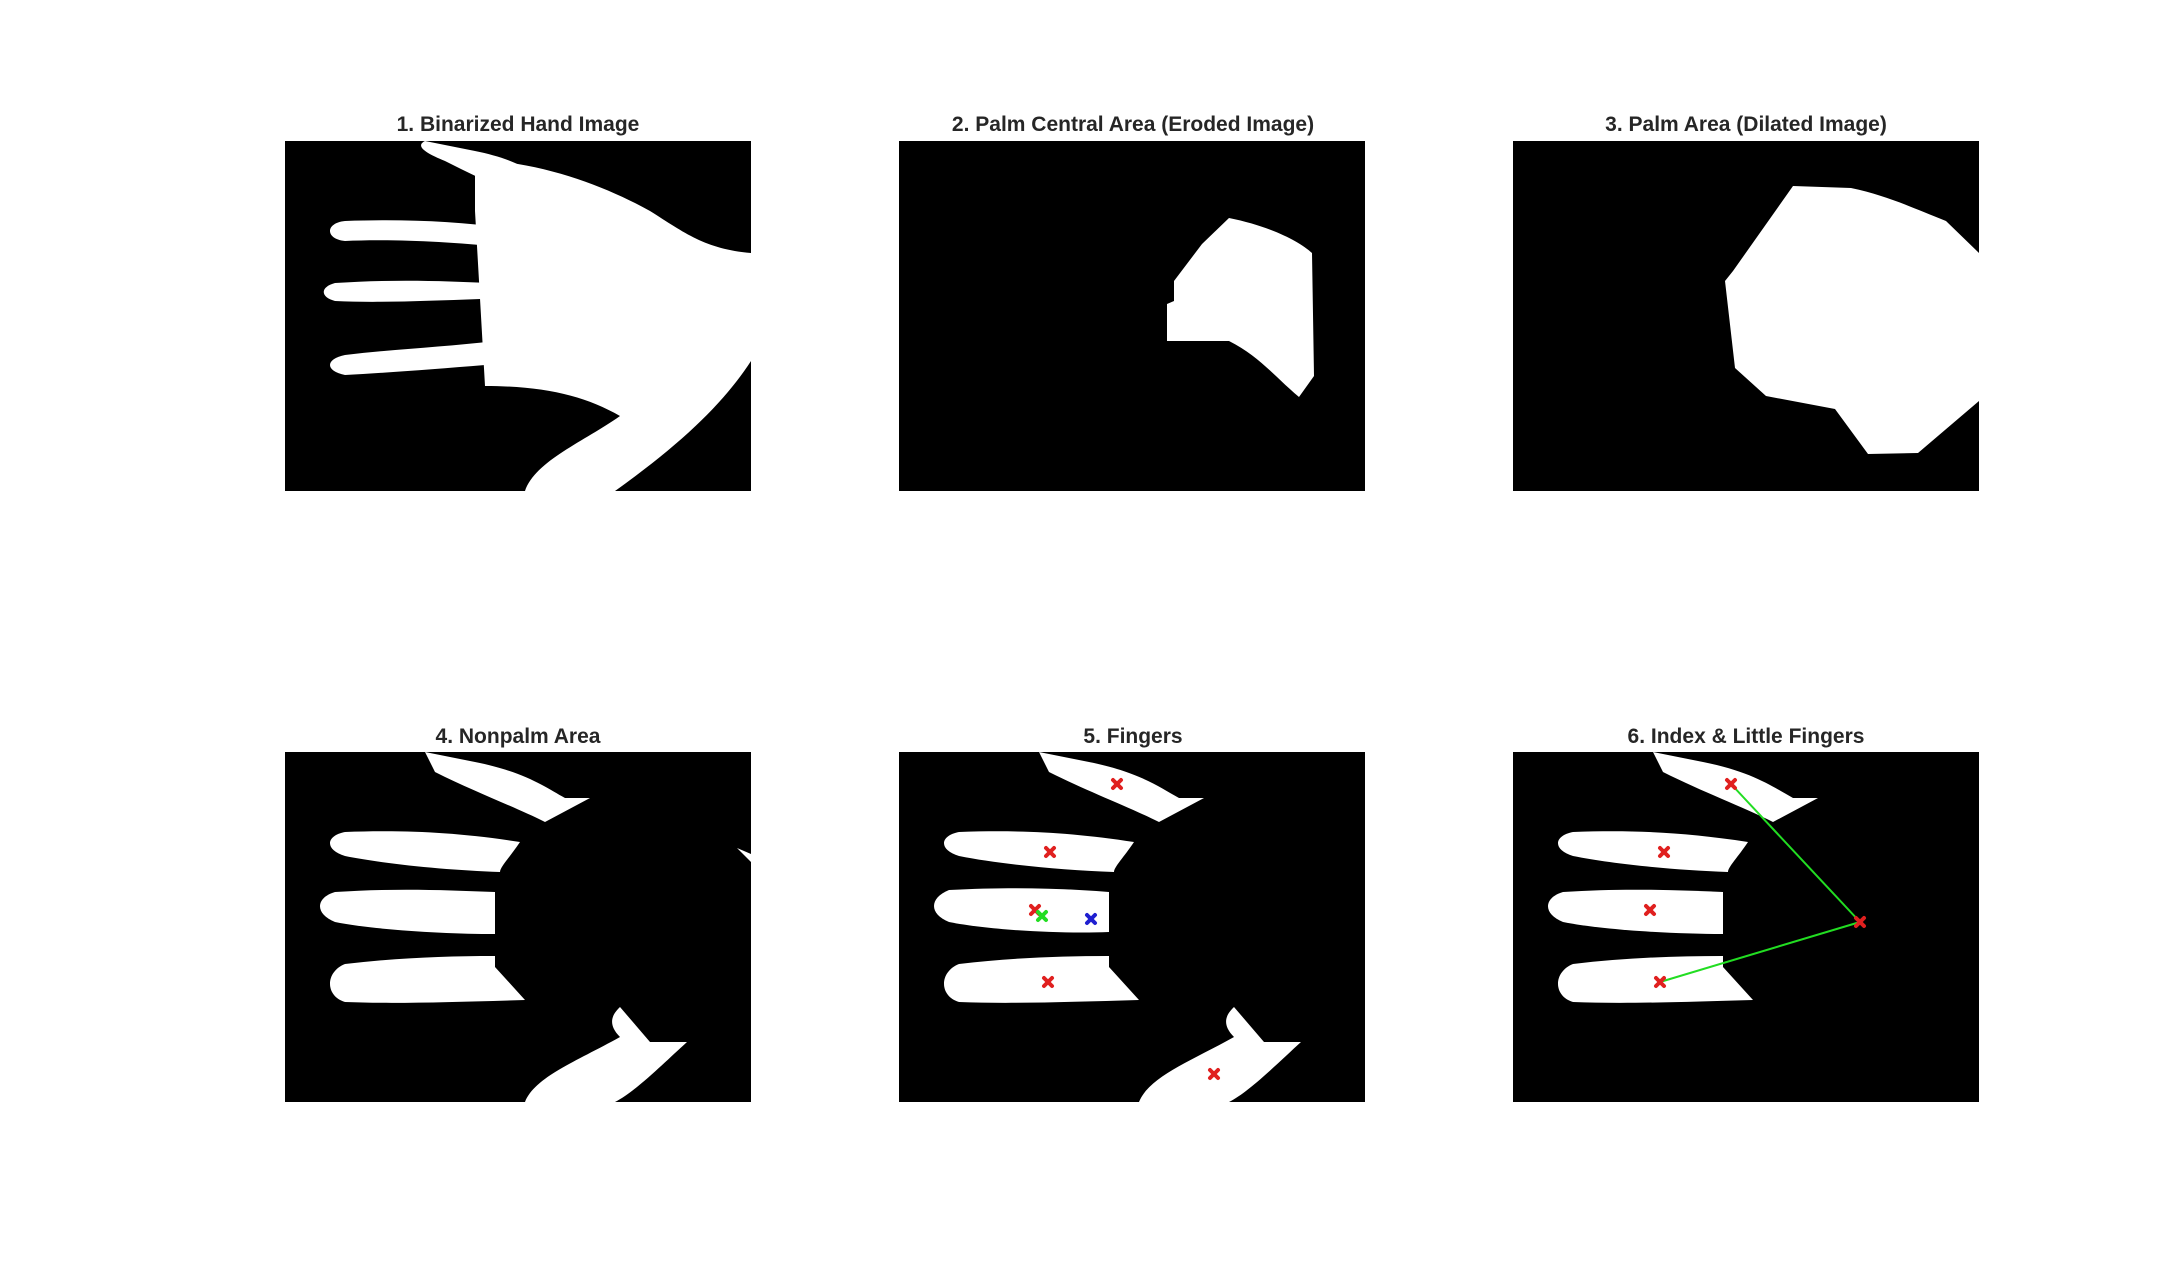 The image size is (2160, 1271). Describe the element at coordinates (1852, 320) in the screenshot. I see `dilated-palm-mask` at that location.